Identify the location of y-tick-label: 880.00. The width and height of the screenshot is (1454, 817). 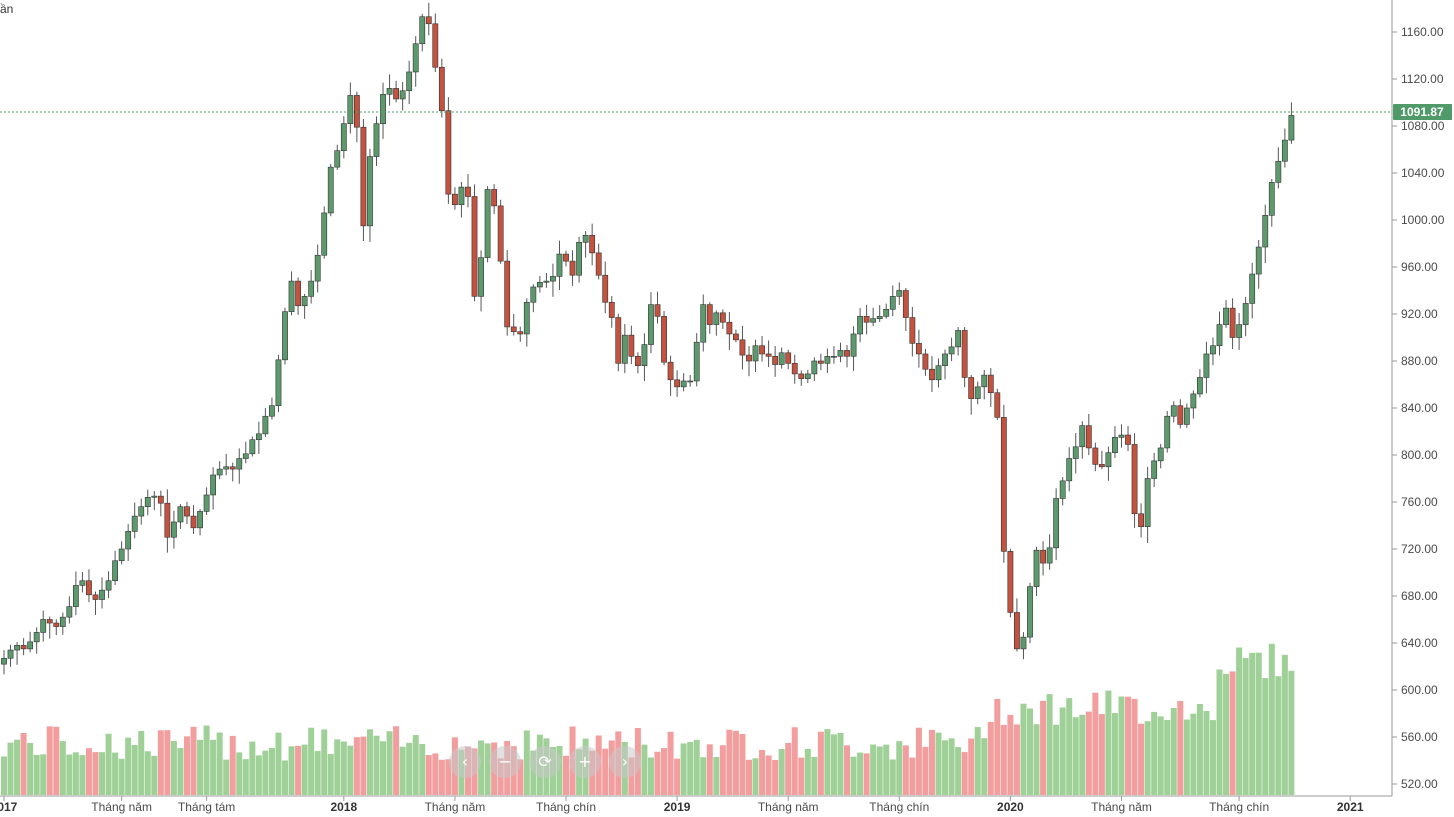
(1419, 361).